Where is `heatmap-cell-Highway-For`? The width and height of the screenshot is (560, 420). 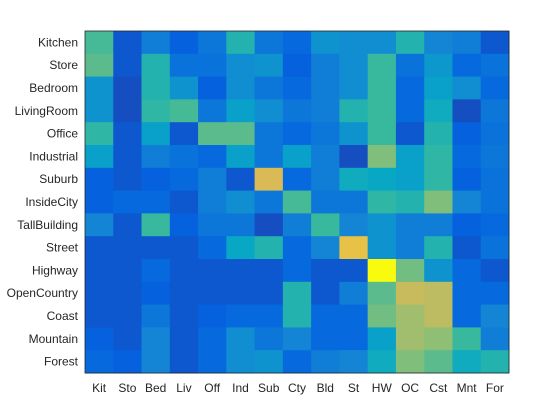
heatmap-cell-Highway-For is located at coordinates (495, 271).